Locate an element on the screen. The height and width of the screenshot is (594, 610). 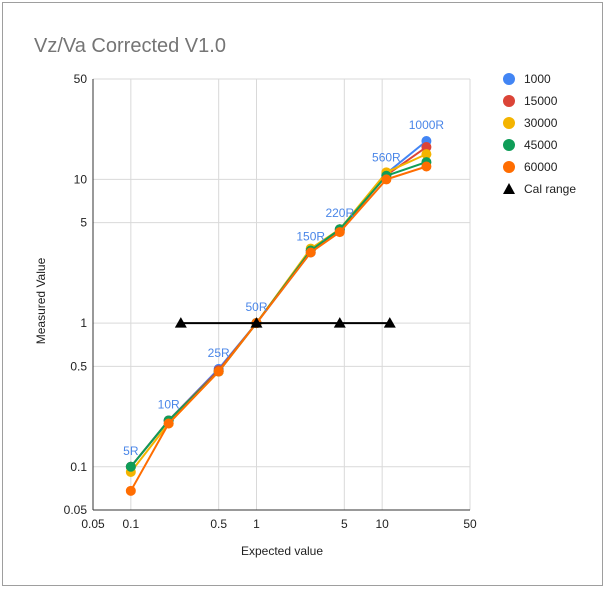
point-label: 150R is located at coordinates (310, 236).